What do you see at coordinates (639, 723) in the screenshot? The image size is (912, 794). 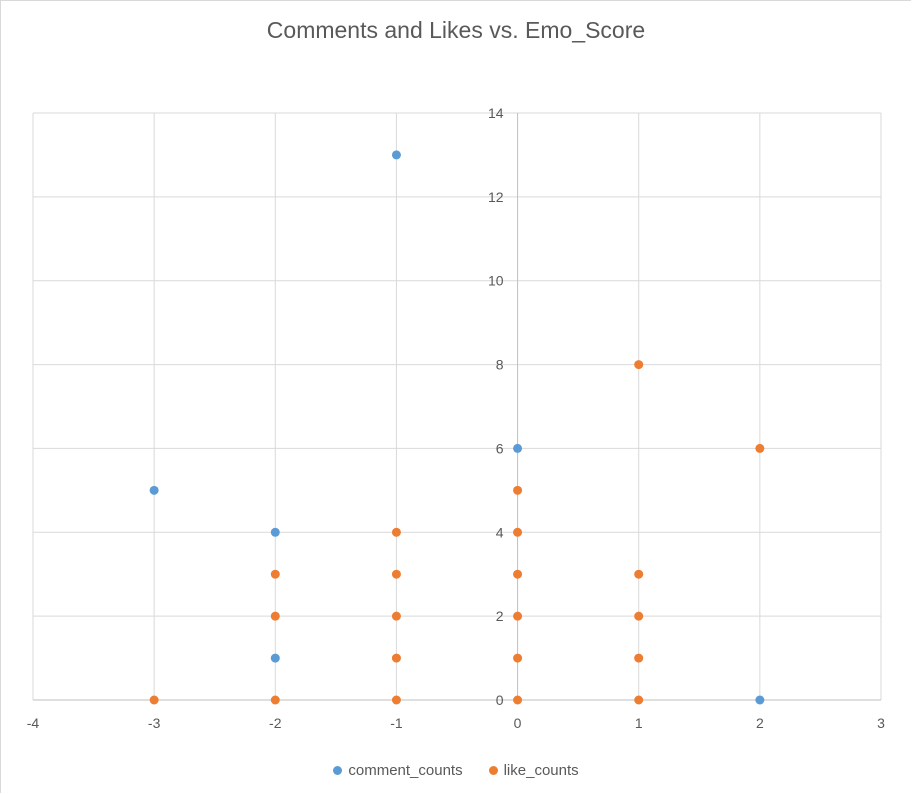 I see `x-tick-label-5: 1` at bounding box center [639, 723].